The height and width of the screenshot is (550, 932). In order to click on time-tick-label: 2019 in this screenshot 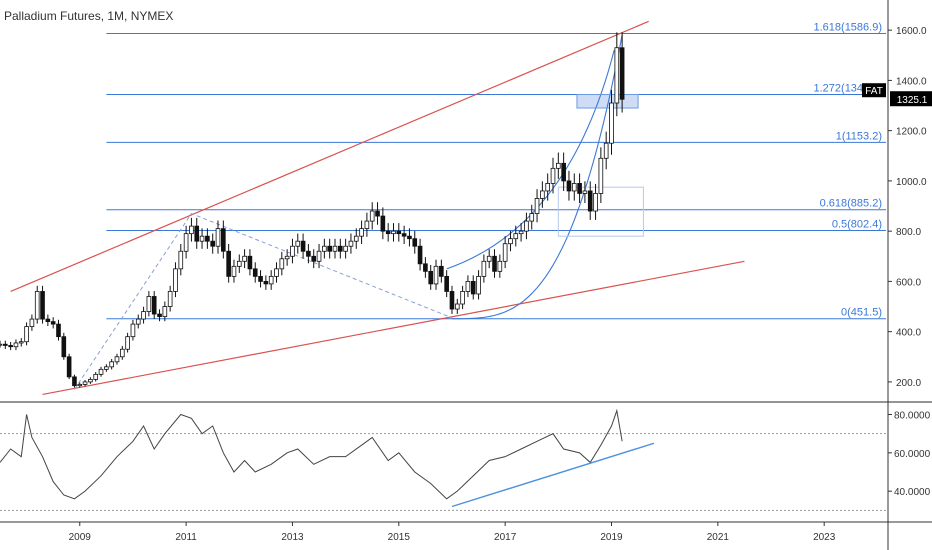, I will do `click(611, 537)`.